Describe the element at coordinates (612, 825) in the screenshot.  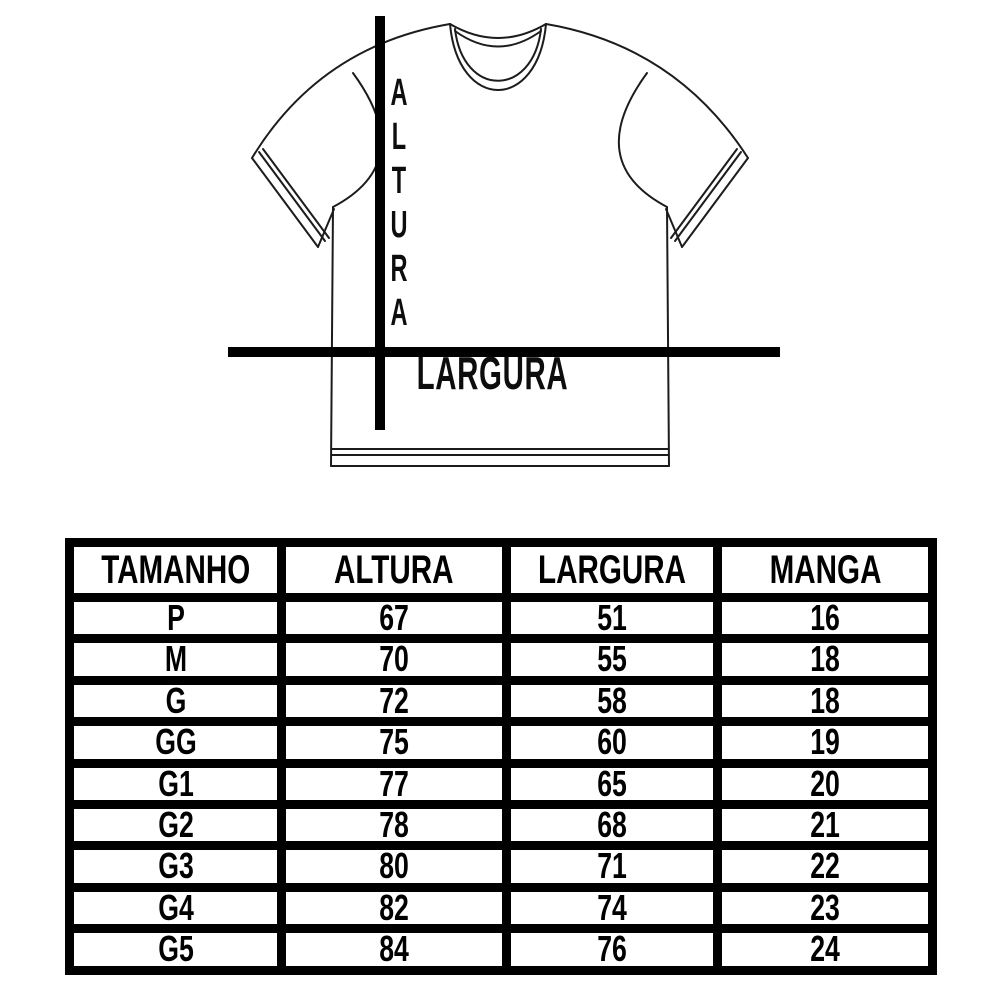
I see `largura-cell: 68` at that location.